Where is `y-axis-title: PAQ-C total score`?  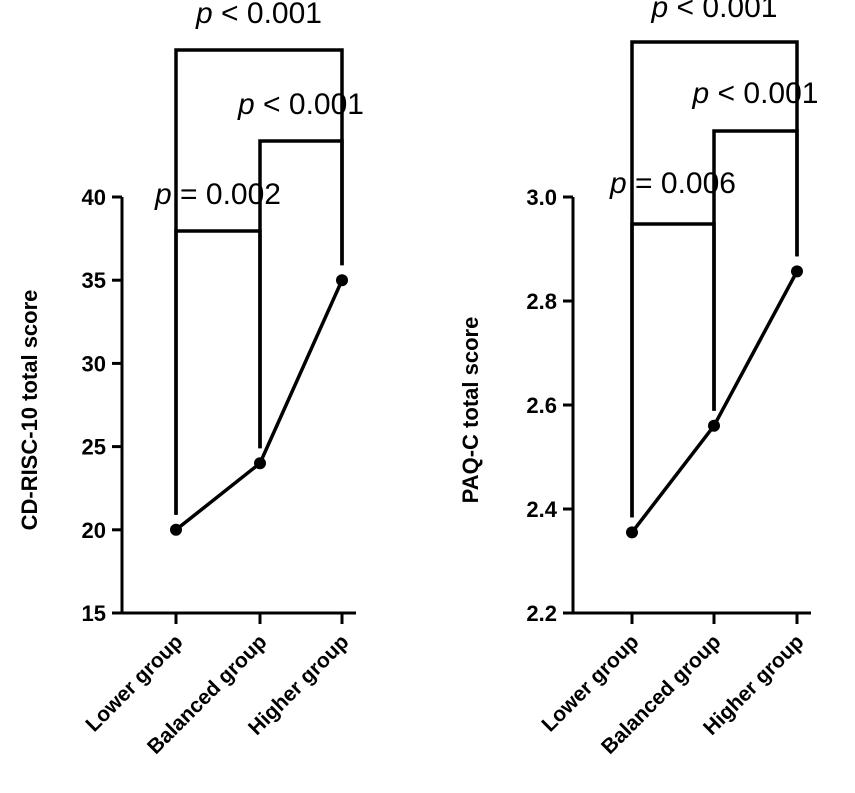
y-axis-title: PAQ-C total score is located at coordinates (470, 410).